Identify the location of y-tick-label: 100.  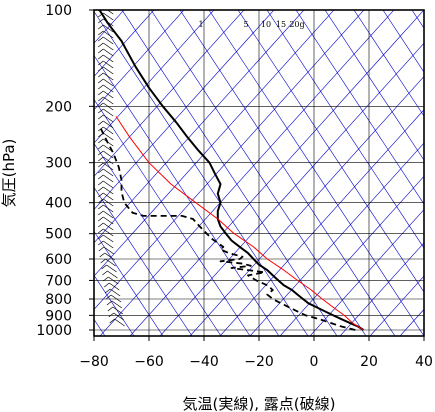
(58, 11).